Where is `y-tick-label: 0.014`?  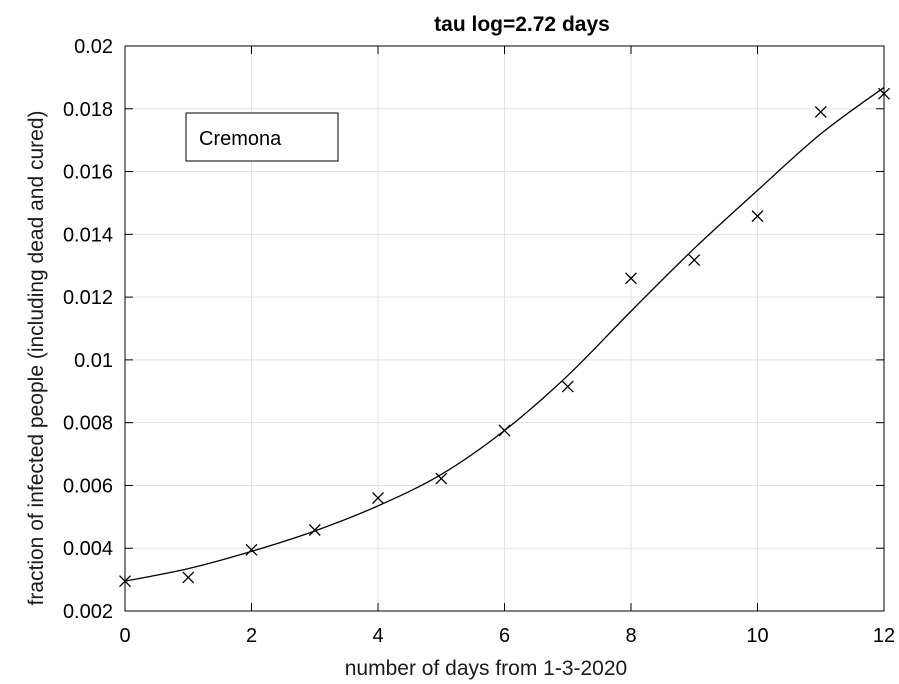
y-tick-label: 0.014 is located at coordinates (88, 235).